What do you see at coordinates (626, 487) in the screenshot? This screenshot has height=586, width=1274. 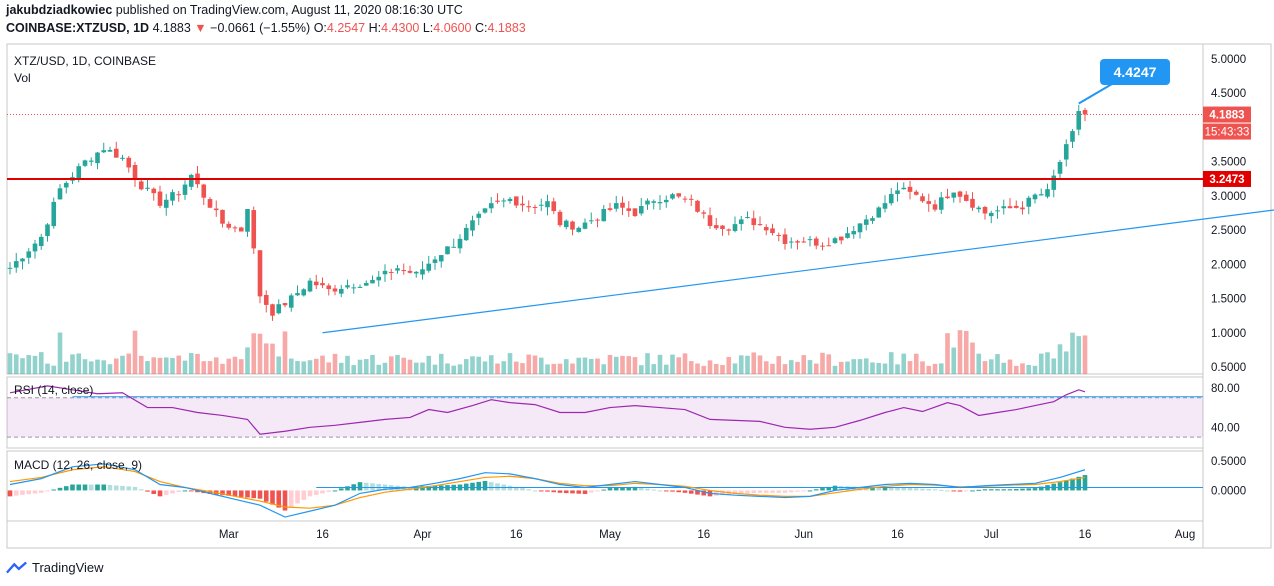 I see `macd-indicator: 0.5000 0.0000` at bounding box center [626, 487].